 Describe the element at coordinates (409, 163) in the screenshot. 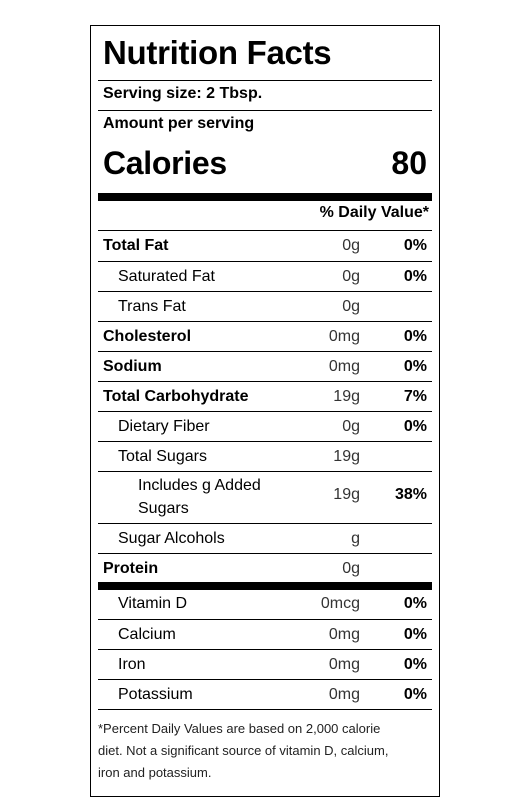

I see `calories-value: 80` at that location.